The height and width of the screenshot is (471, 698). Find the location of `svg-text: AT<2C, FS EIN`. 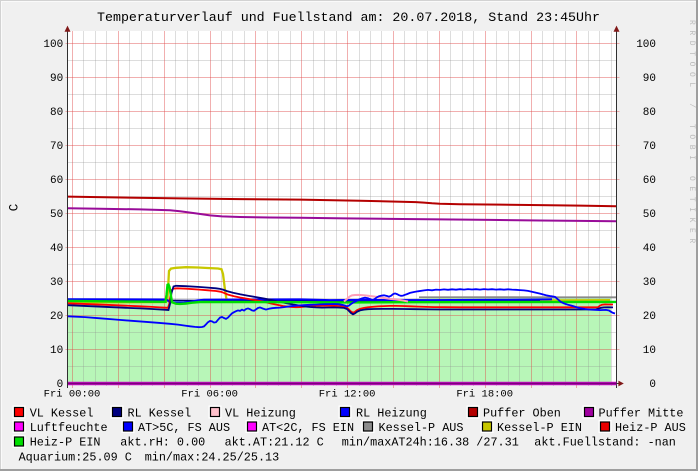

svg-text: AT<2C, FS EIN is located at coordinates (308, 428).